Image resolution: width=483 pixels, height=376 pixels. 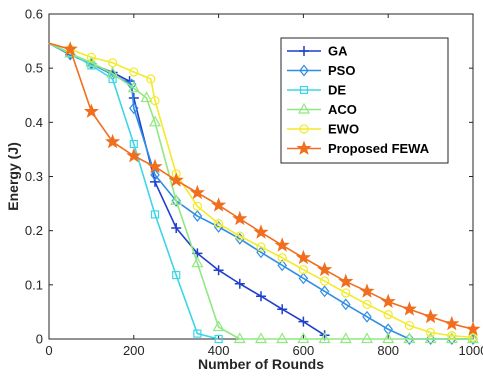 I want to click on y-tick-label: 0.1, so click(x=34, y=284).